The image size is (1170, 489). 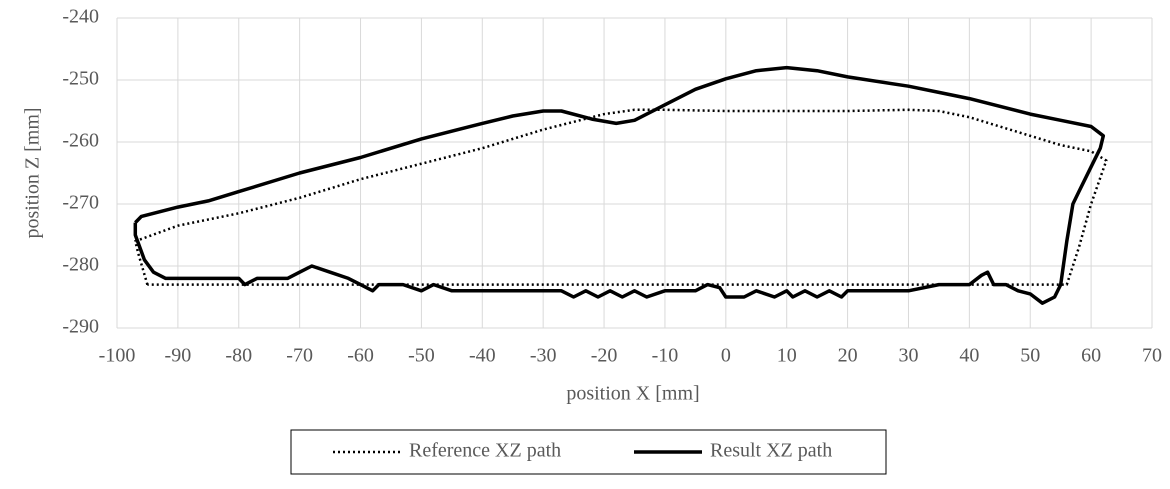 What do you see at coordinates (665, 356) in the screenshot?
I see `x-tick-label: -10` at bounding box center [665, 356].